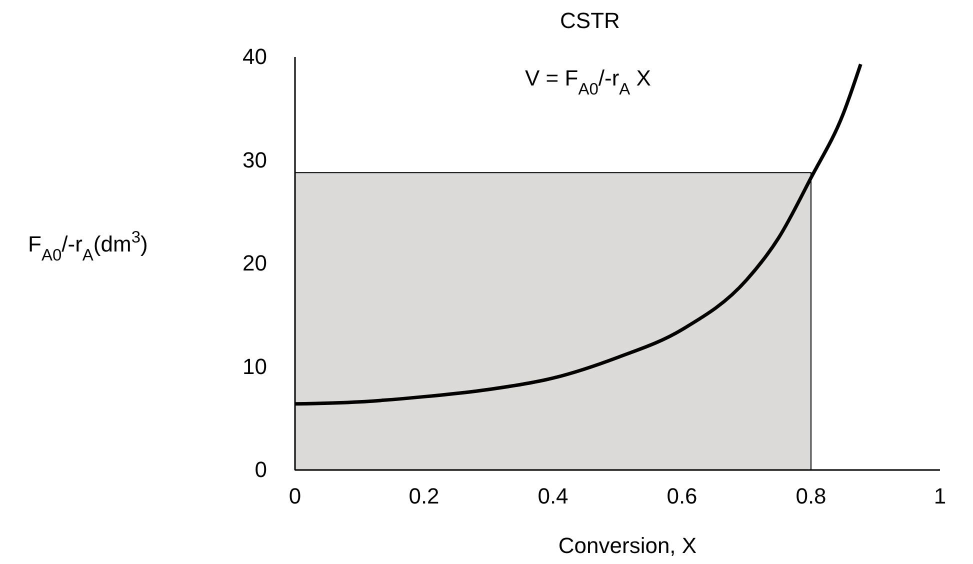 The width and height of the screenshot is (973, 564). What do you see at coordinates (254, 57) in the screenshot?
I see `y-tick-label: 40` at bounding box center [254, 57].